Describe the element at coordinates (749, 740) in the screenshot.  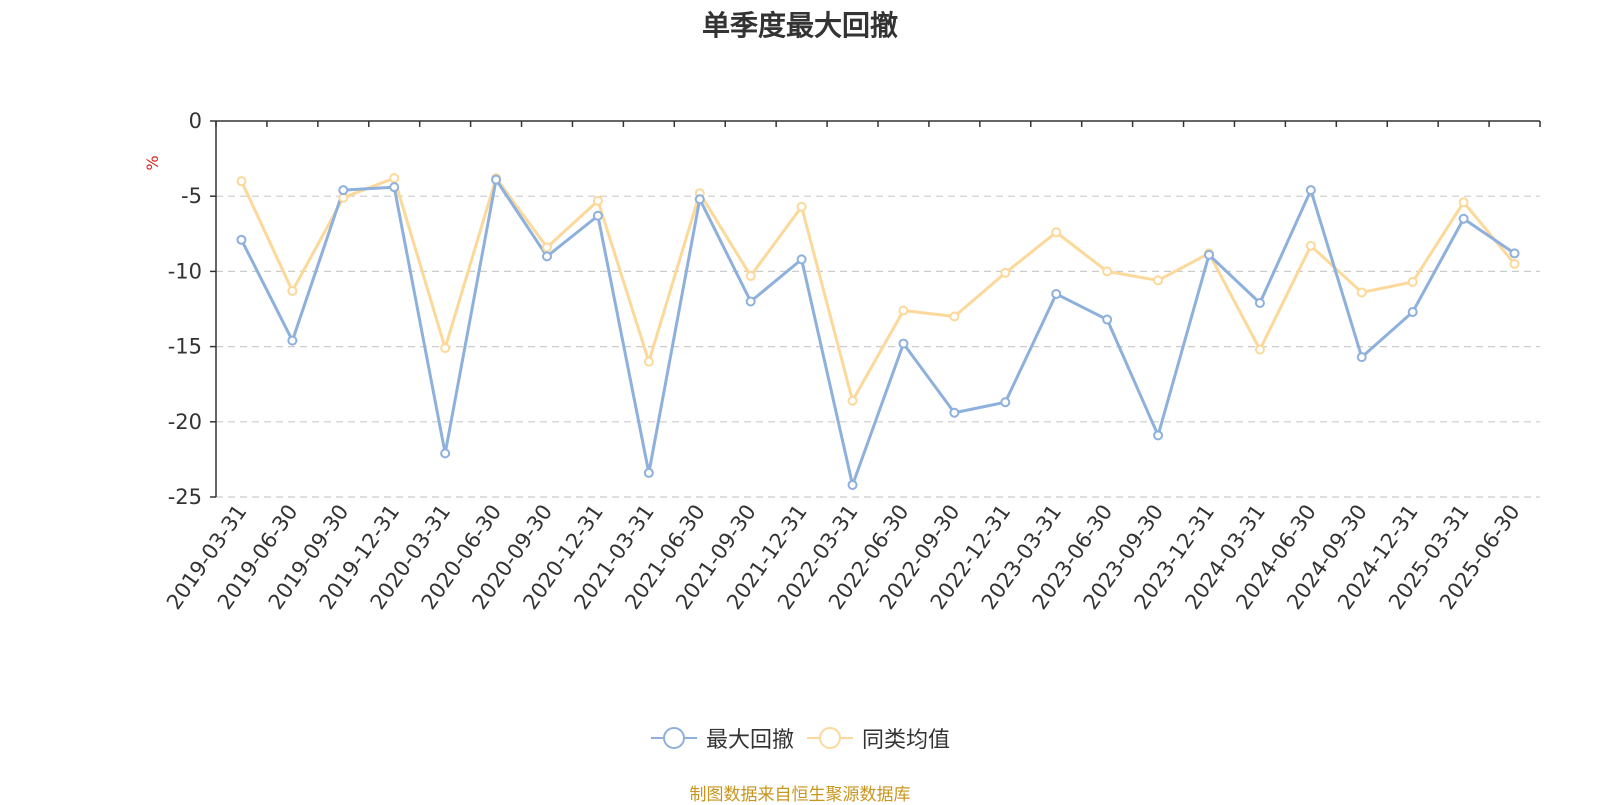
I see `legend-label: 最大回撤` at that location.